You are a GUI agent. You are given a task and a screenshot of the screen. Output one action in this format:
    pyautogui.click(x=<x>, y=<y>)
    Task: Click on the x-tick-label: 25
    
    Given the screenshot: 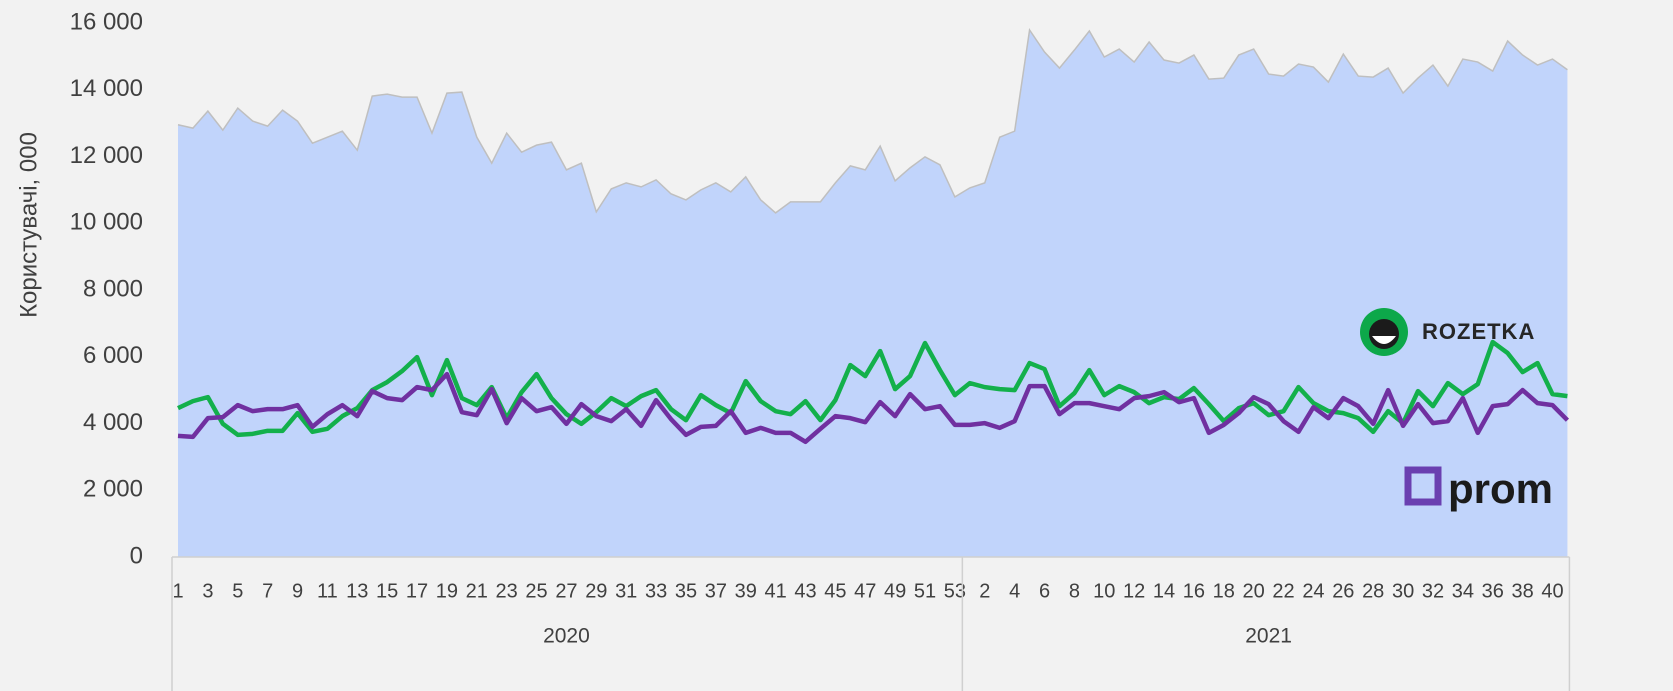 What is the action you would take?
    pyautogui.click(x=536, y=591)
    